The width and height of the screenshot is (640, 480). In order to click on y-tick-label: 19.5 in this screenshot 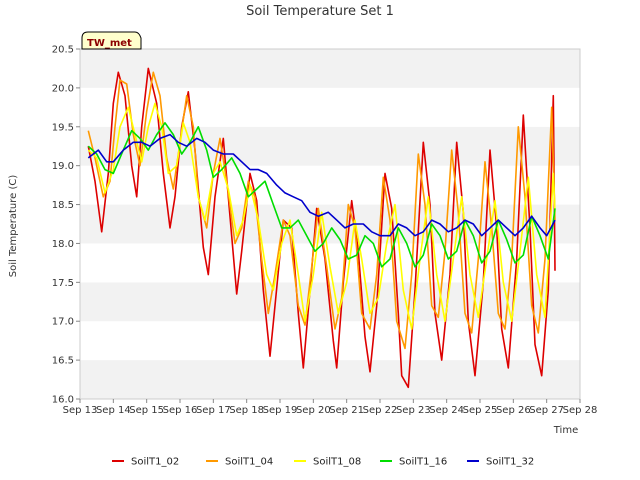, I will do `click(63, 127)`.